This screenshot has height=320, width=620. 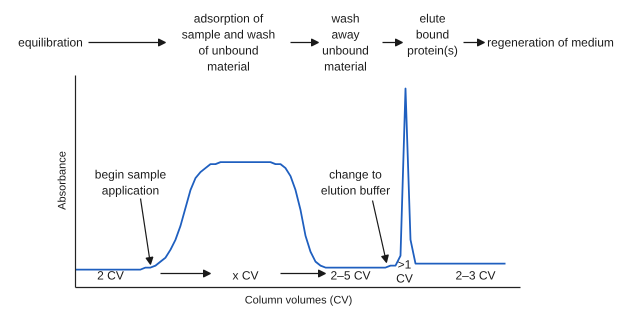 I want to click on annotation: begin sample application, so click(x=130, y=182).